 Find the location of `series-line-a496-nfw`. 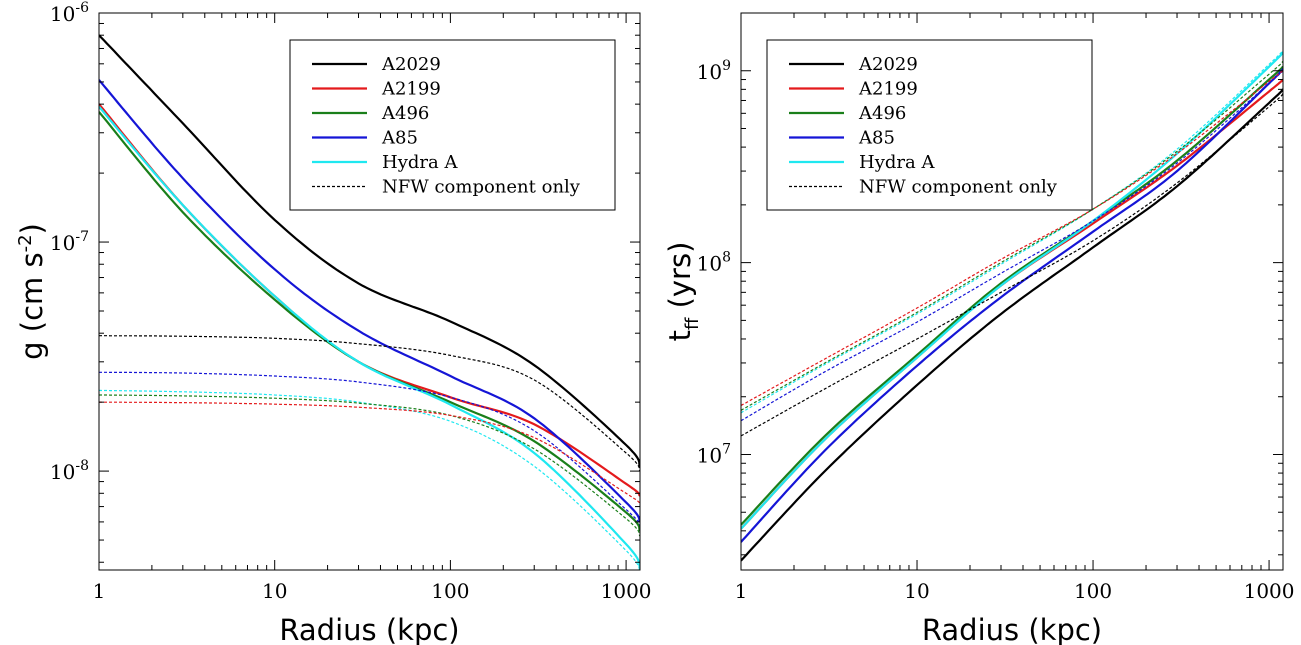

series-line-a496-nfw is located at coordinates (369, 465).